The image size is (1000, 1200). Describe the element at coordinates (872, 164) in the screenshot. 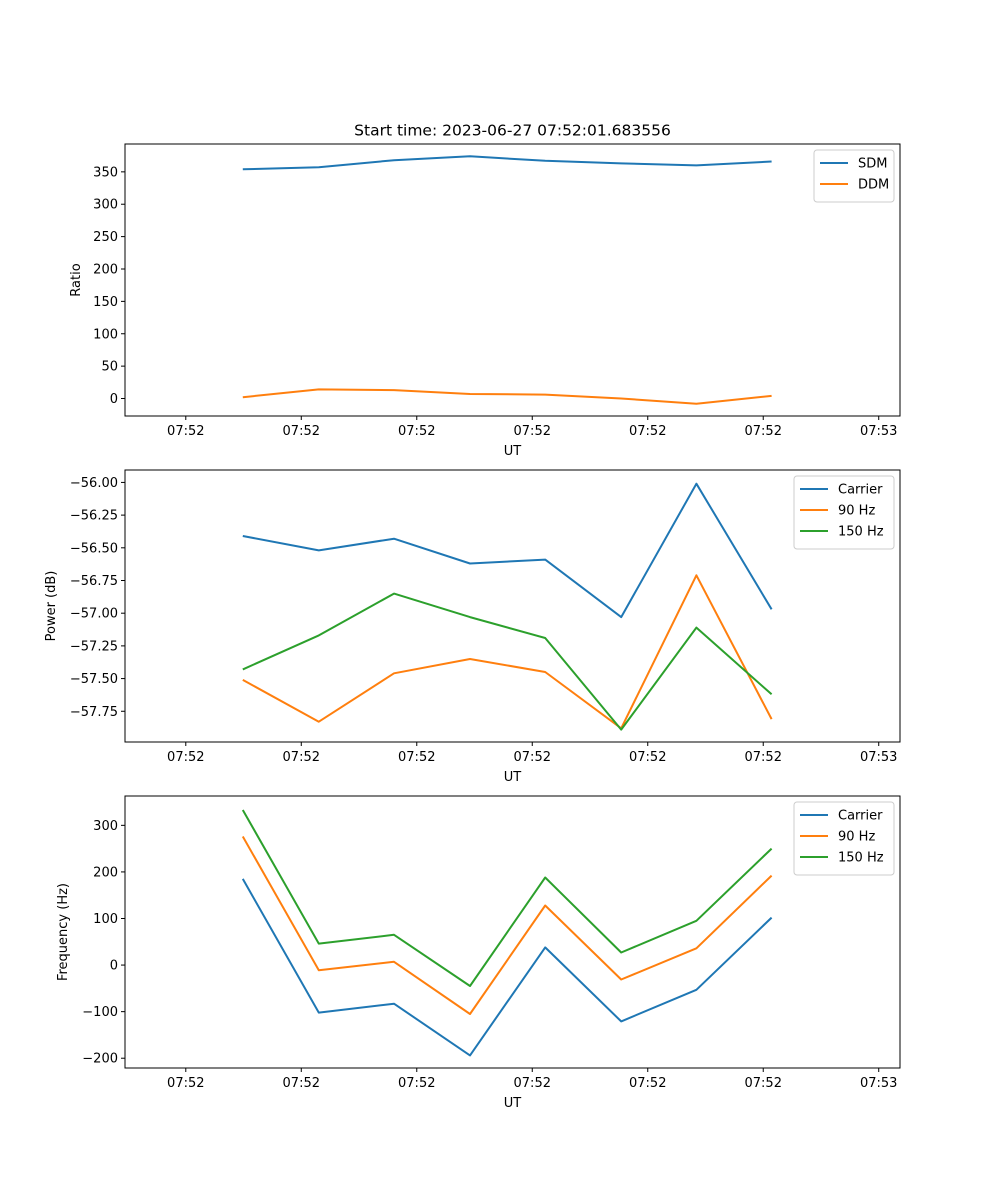

I see `ratio-legend-label: SDM` at that location.